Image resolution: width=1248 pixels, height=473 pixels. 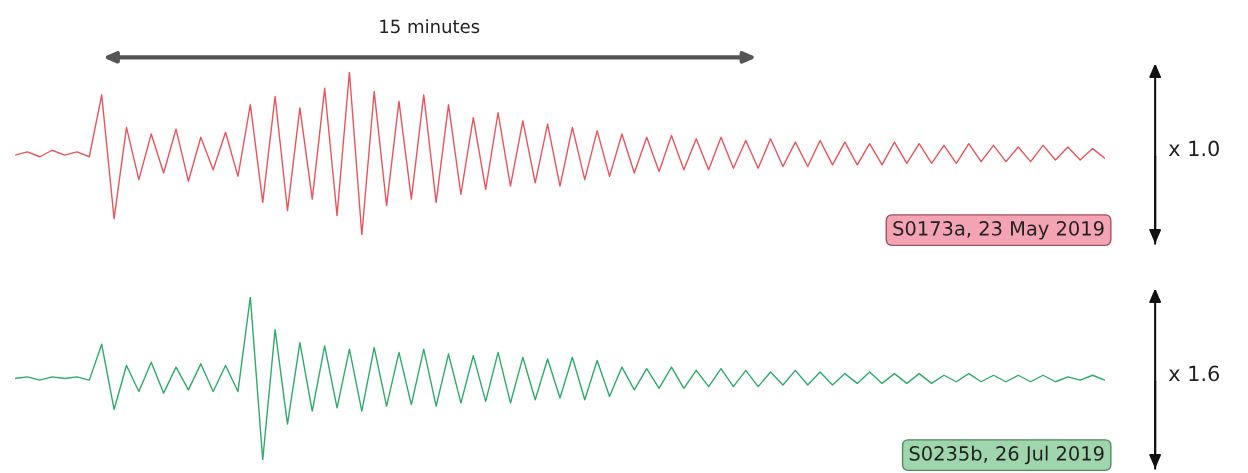 What do you see at coordinates (1193, 373) in the screenshot?
I see `text: x 1.6` at bounding box center [1193, 373].